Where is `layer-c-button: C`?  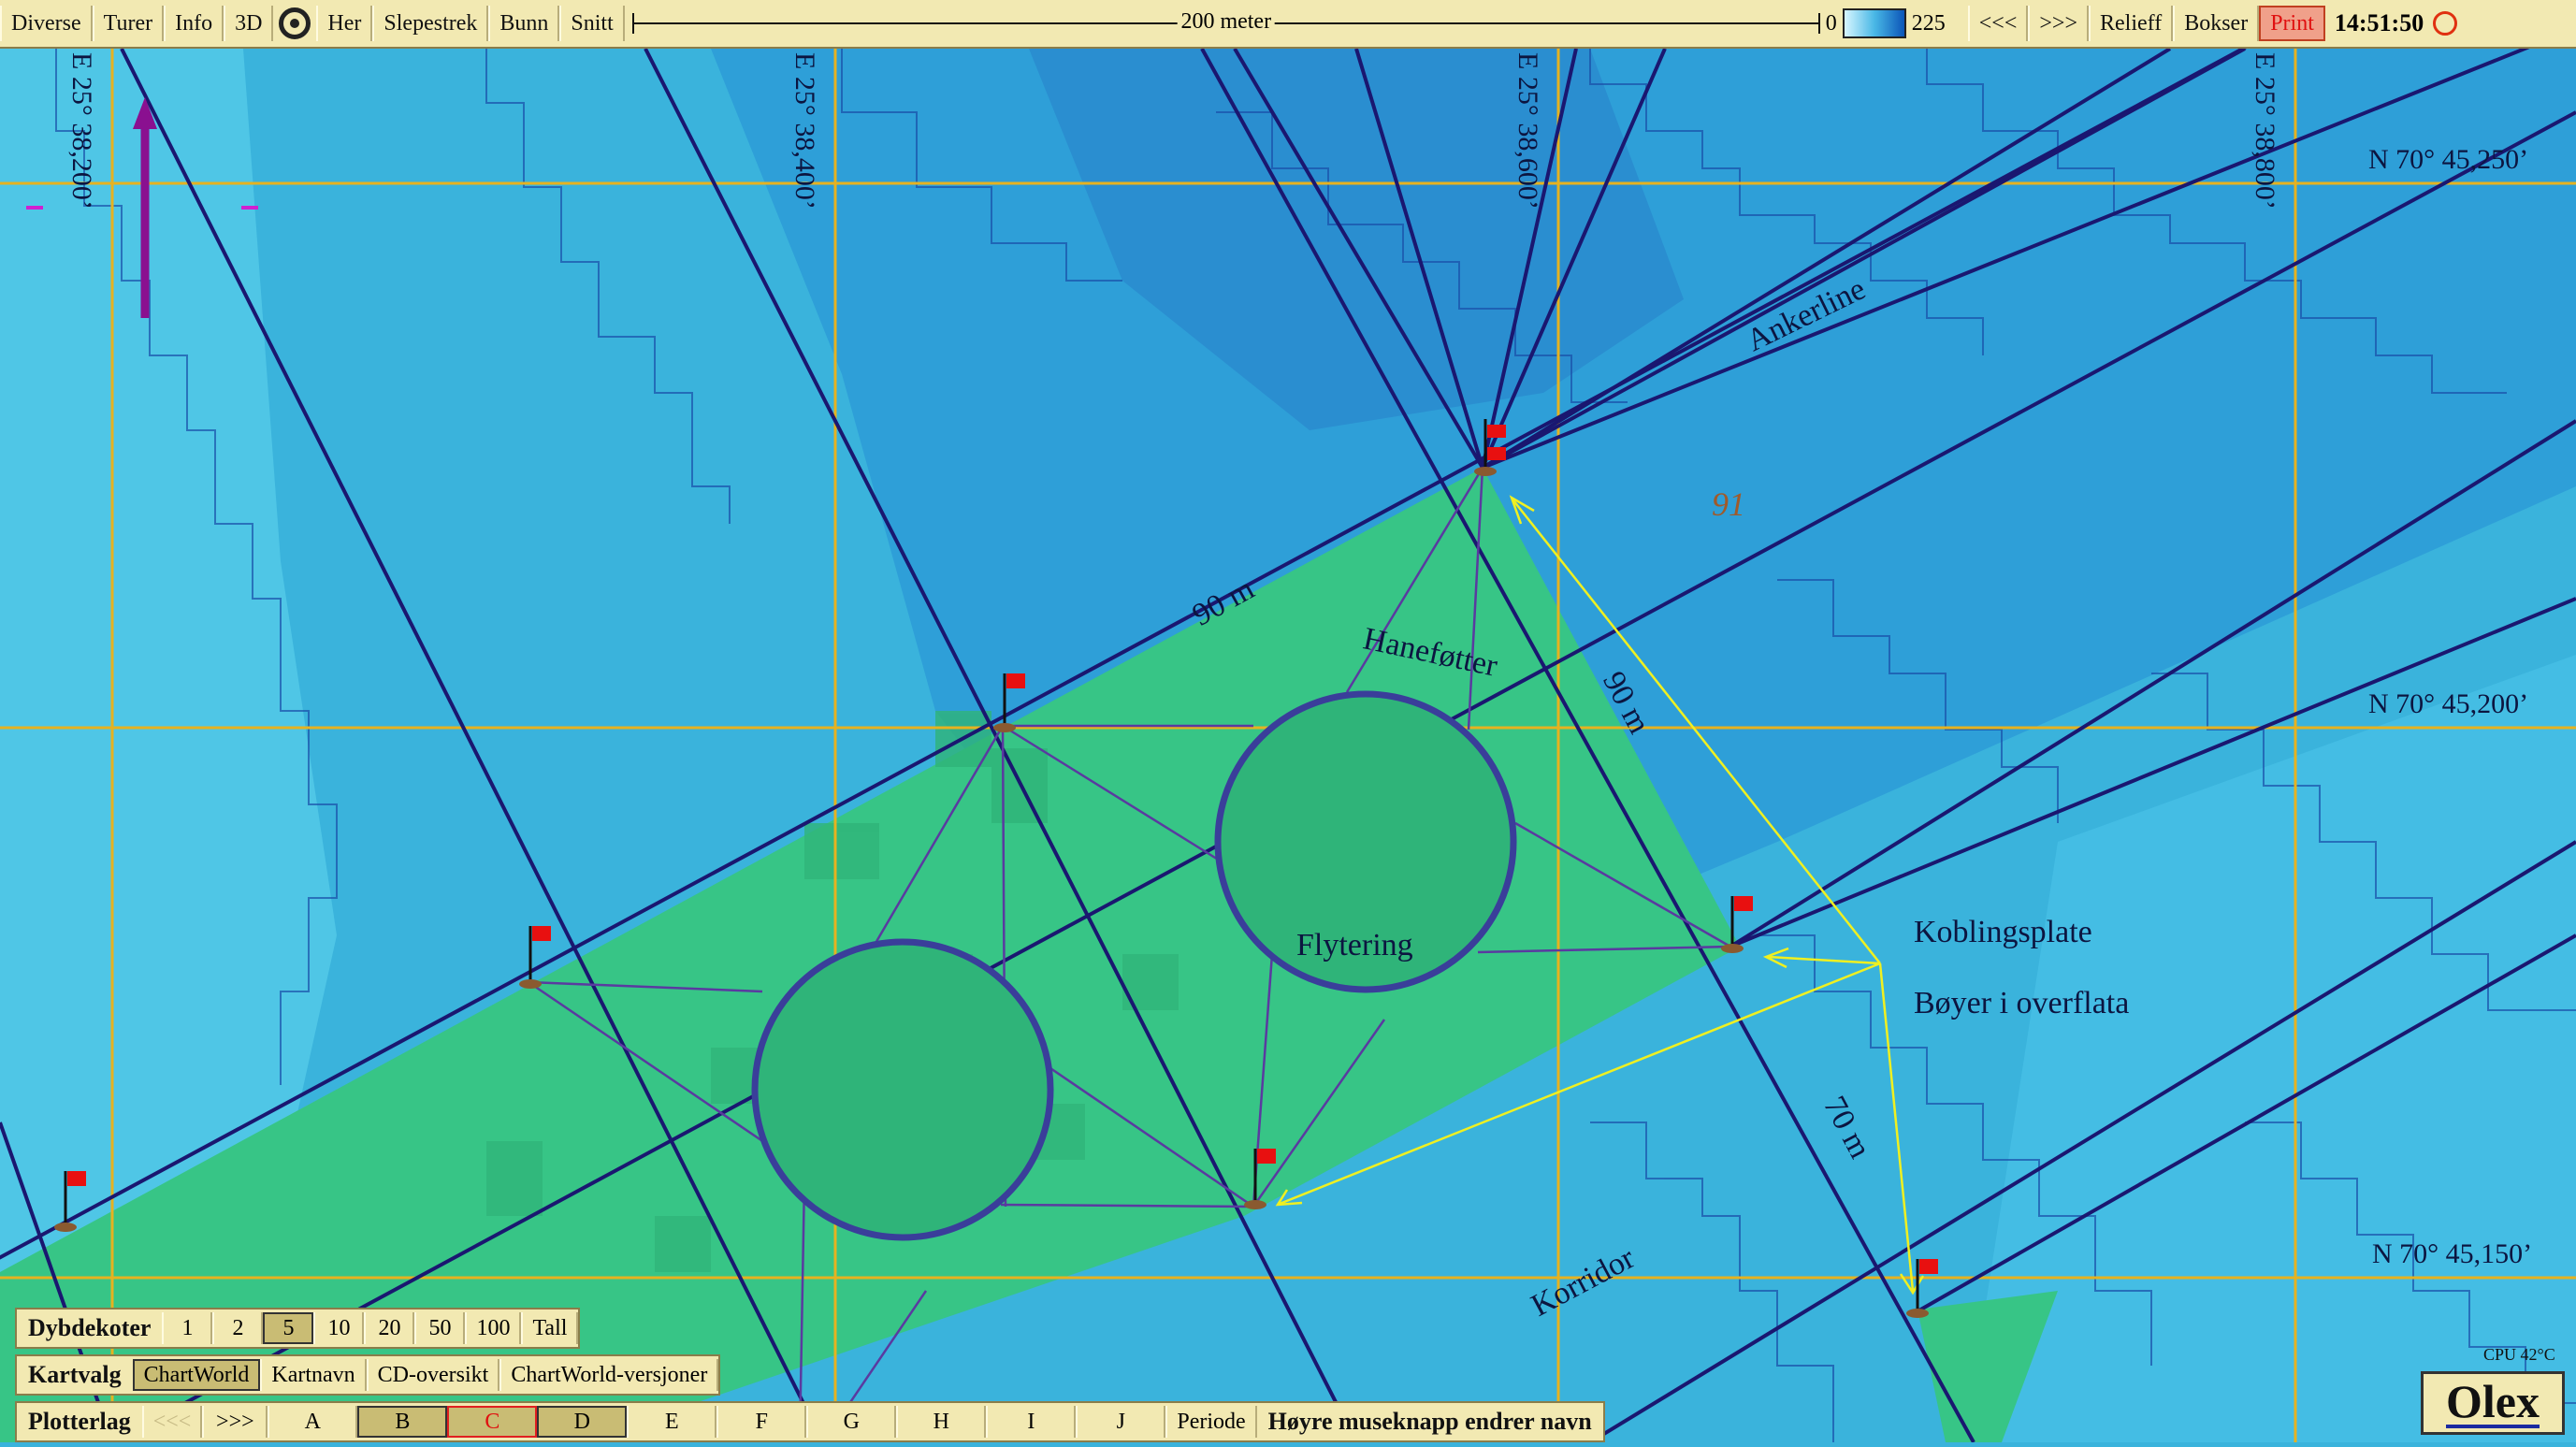
layer-c-button: C is located at coordinates (492, 1422).